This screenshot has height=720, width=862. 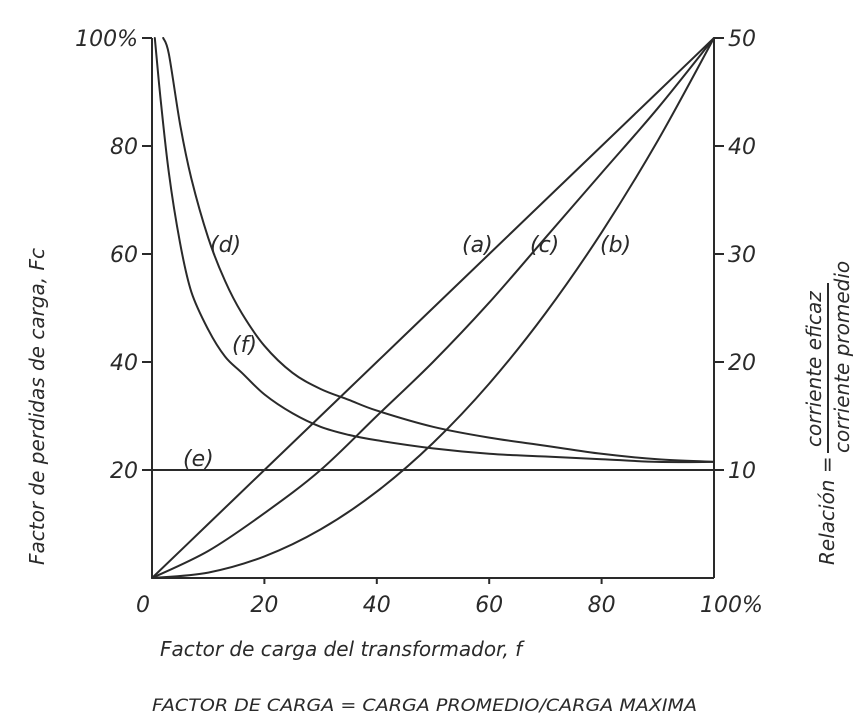 I want to click on series-label-d: (d), so click(x=225, y=245).